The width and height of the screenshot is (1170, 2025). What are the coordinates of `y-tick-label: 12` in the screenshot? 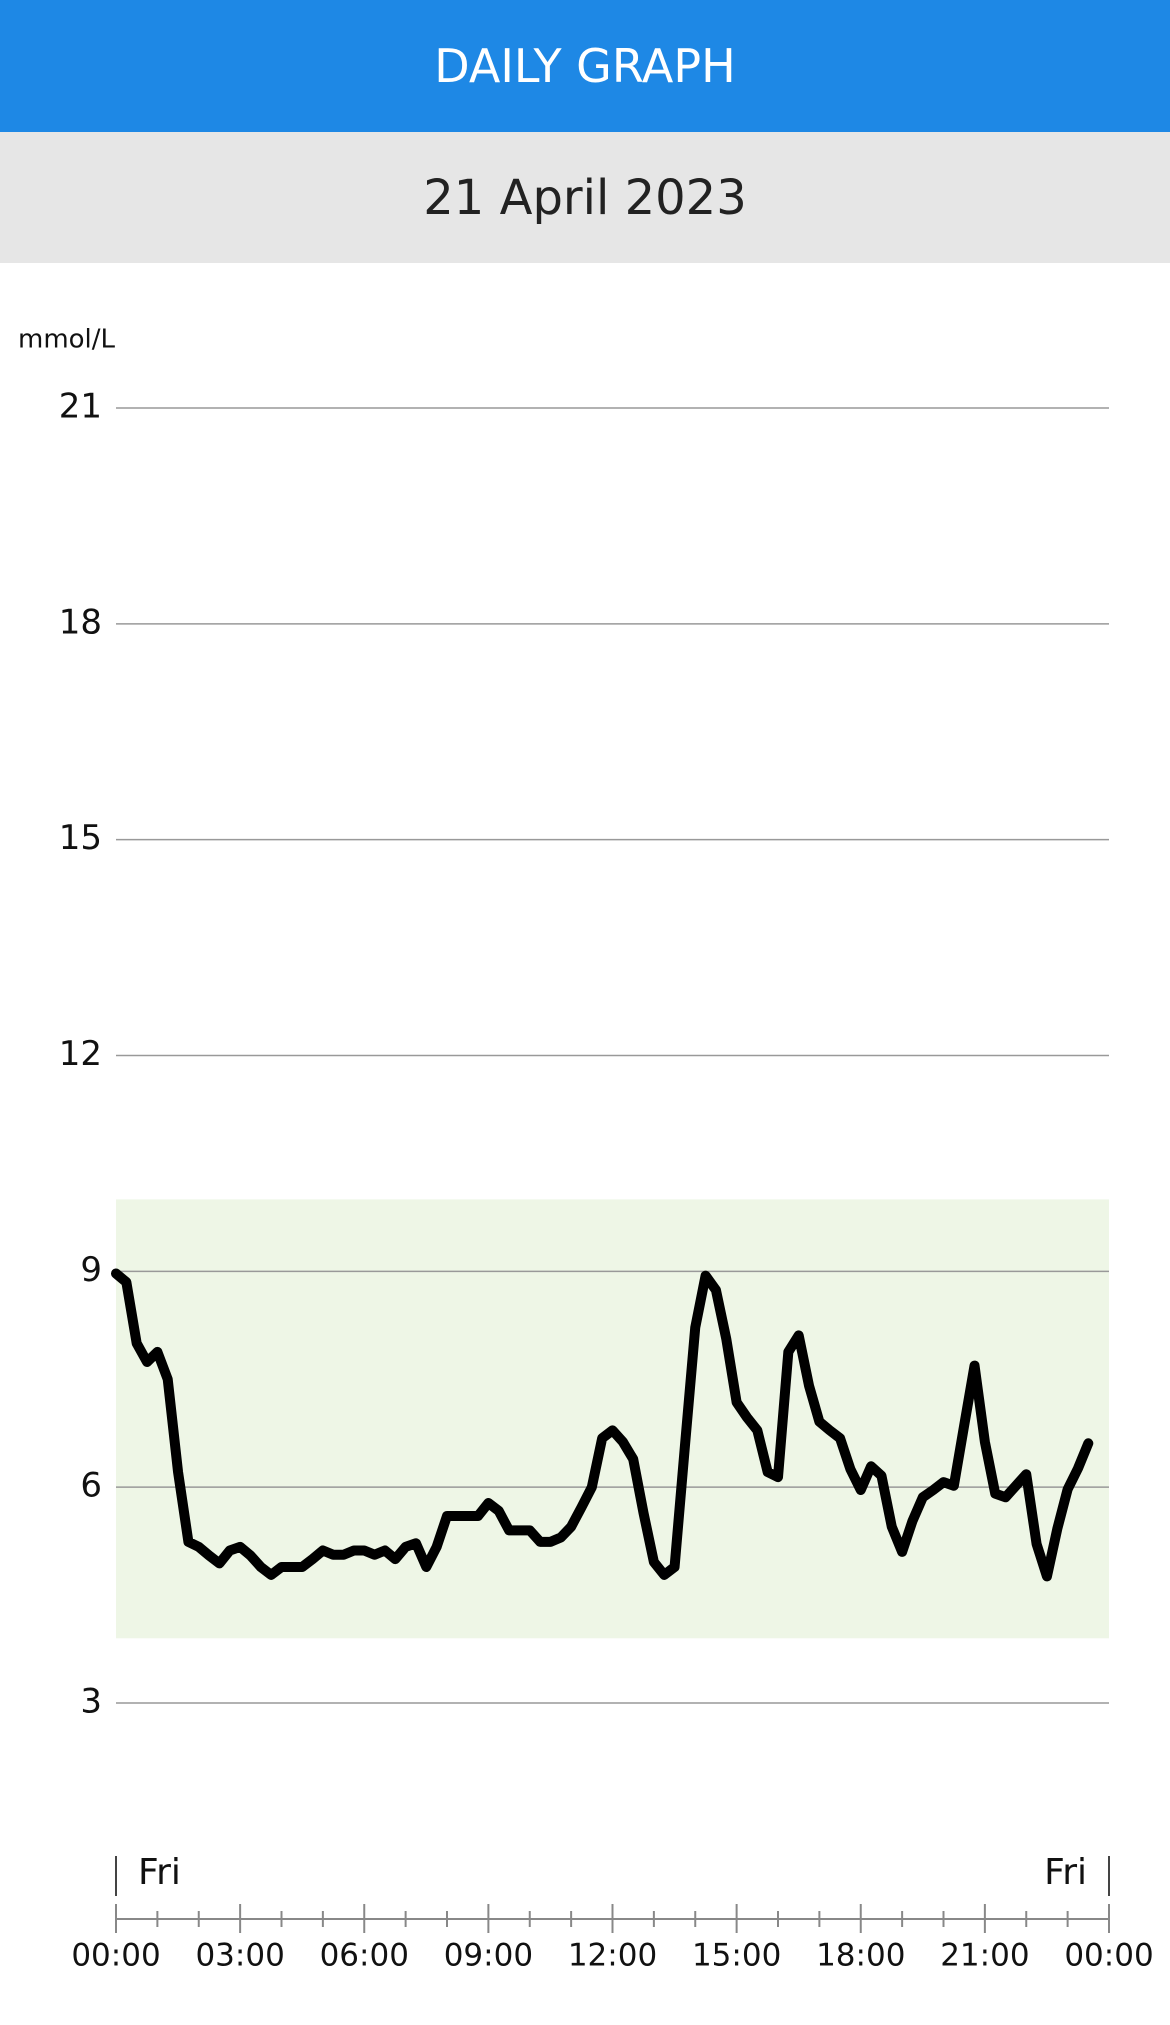 It's located at (80, 1054).